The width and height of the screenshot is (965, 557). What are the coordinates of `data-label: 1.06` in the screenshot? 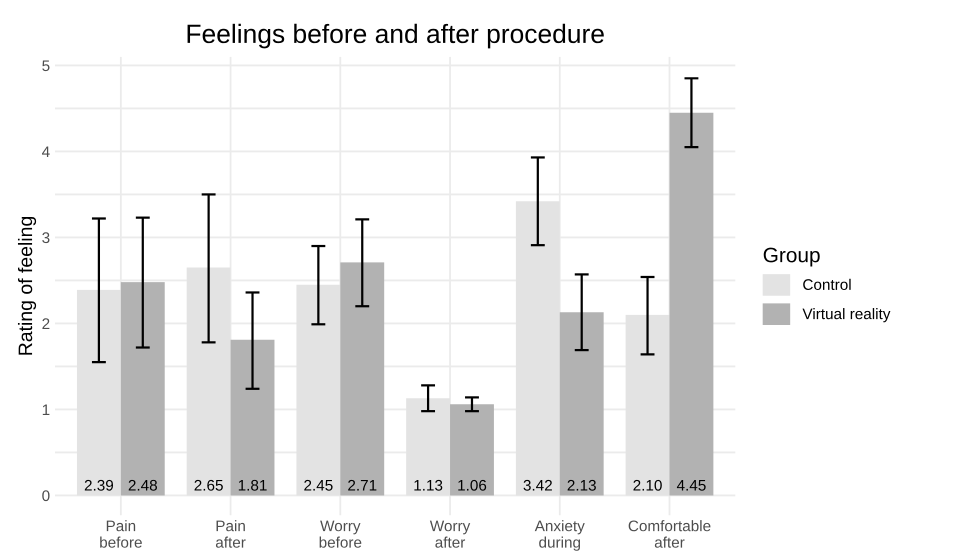 It's located at (472, 485).